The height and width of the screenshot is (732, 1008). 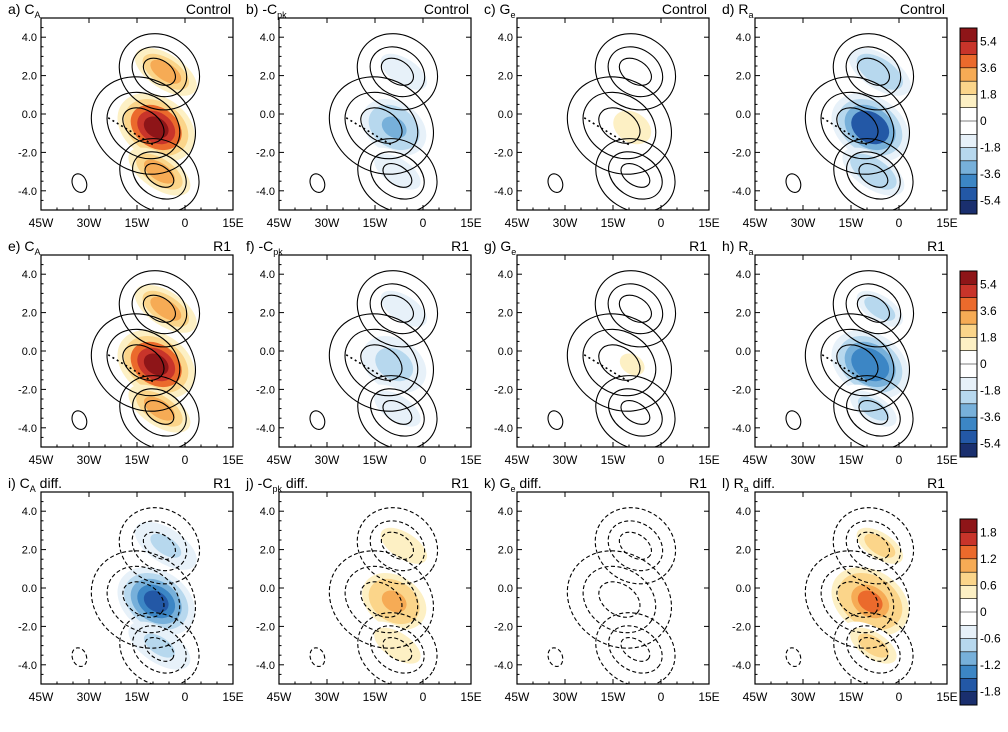 What do you see at coordinates (988, 585) in the screenshot?
I see `colorbar-tick-label: 0.6` at bounding box center [988, 585].